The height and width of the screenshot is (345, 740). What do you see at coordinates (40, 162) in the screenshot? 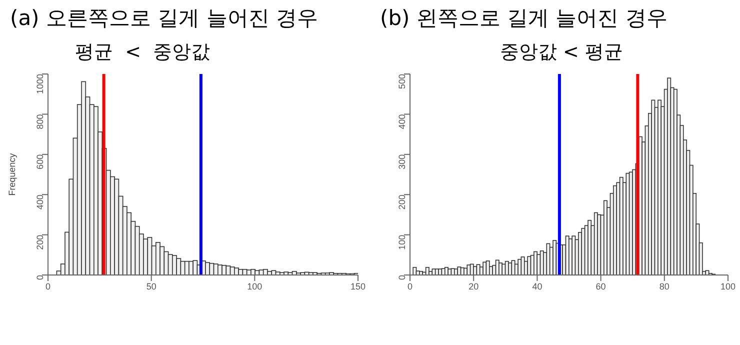
I see `y-tick-label: 600` at bounding box center [40, 162].